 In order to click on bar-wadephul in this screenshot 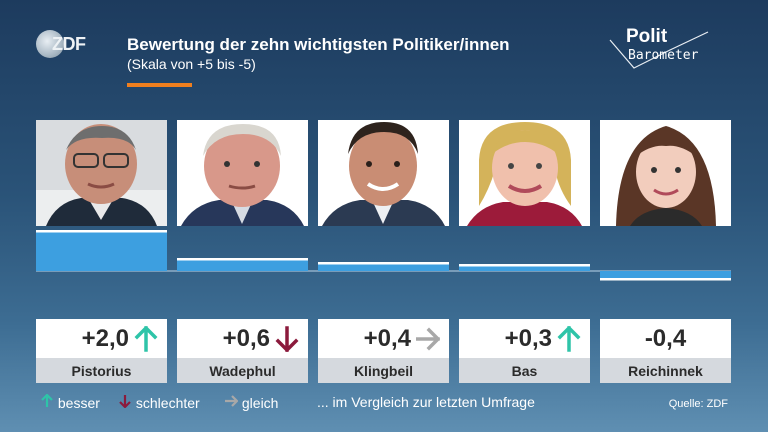, I will do `click(242, 264)`.